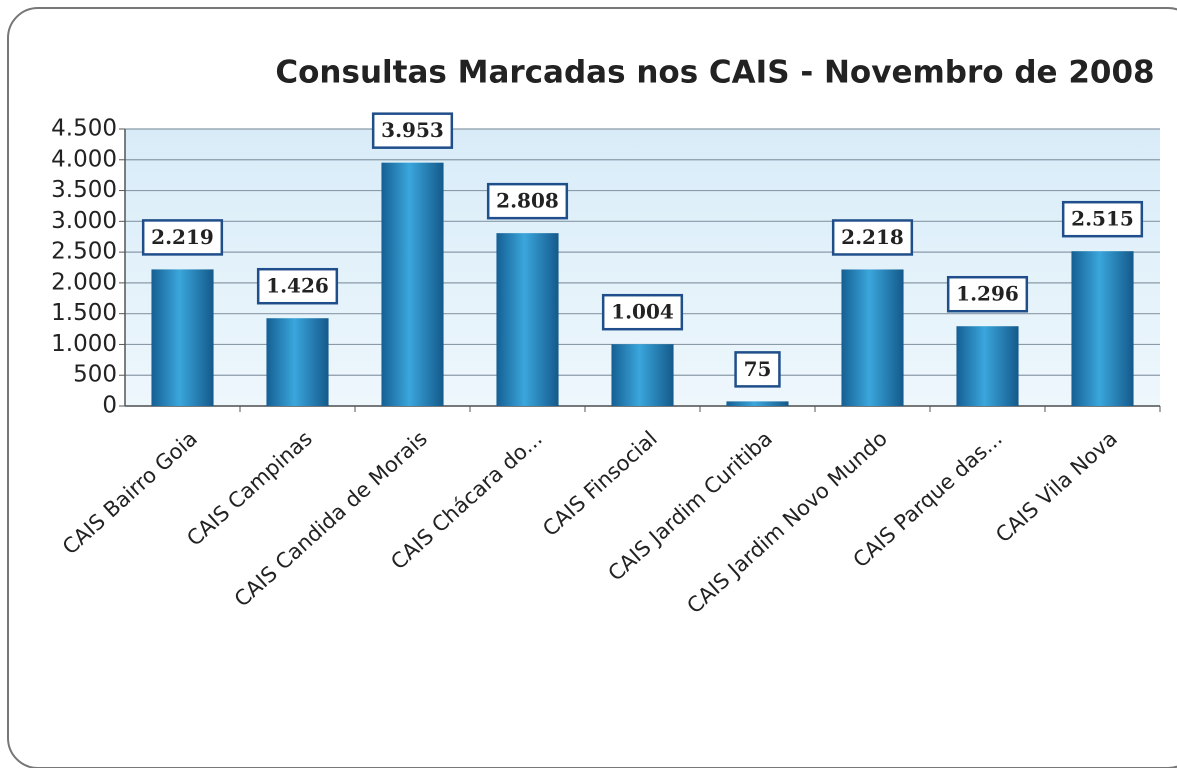  Describe the element at coordinates (84, 129) in the screenshot. I see `y-tick-label: 4.500` at that location.